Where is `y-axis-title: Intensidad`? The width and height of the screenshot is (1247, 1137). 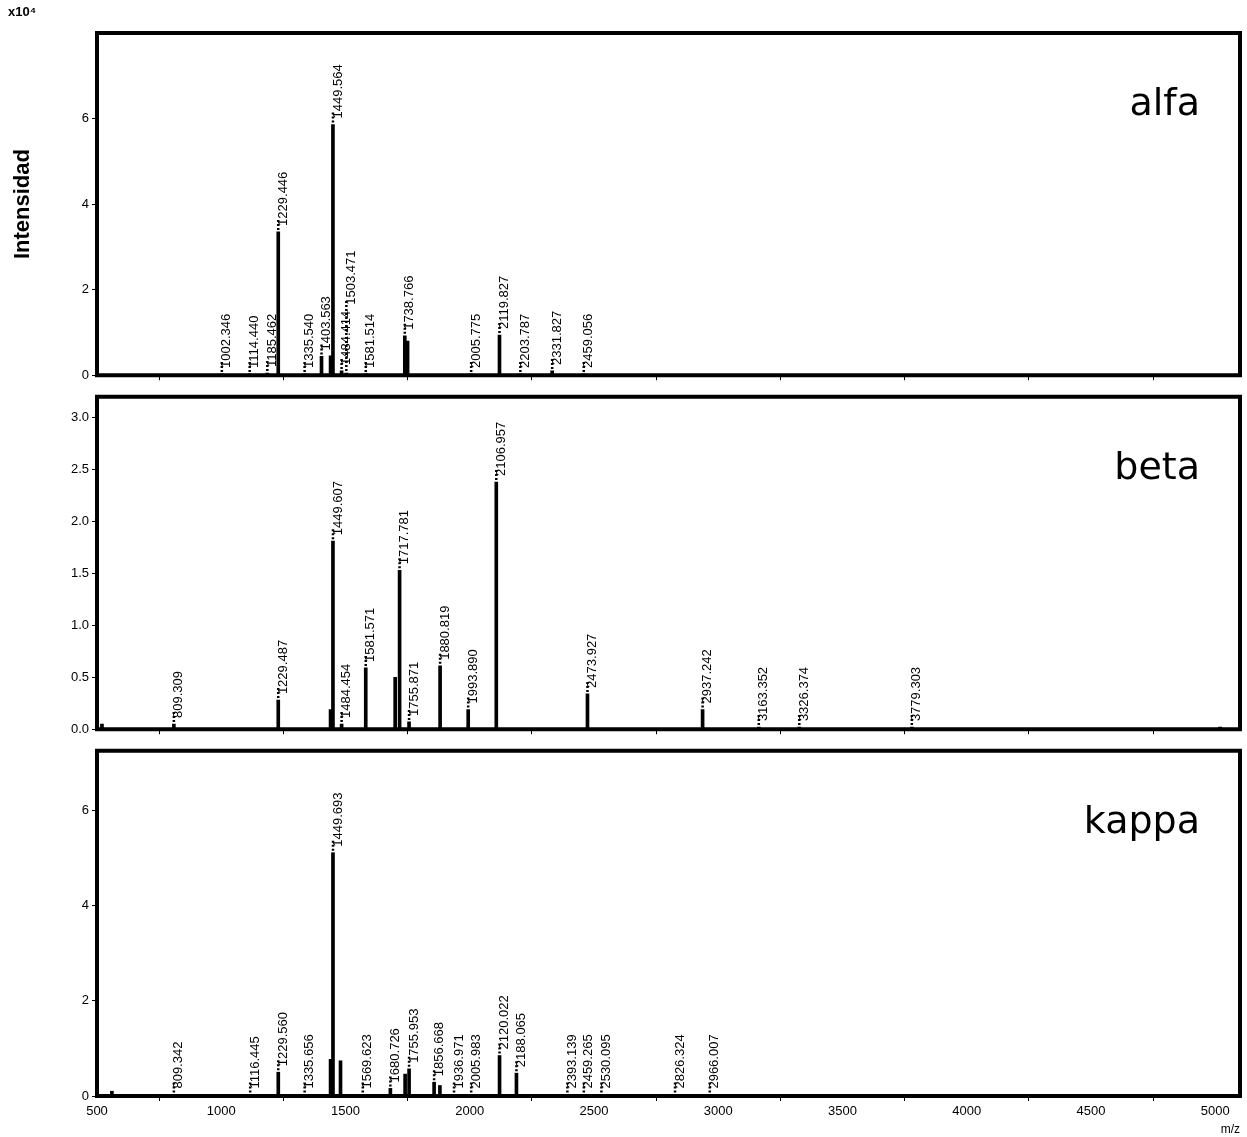 y-axis-title: Intensidad is located at coordinates (22, 204).